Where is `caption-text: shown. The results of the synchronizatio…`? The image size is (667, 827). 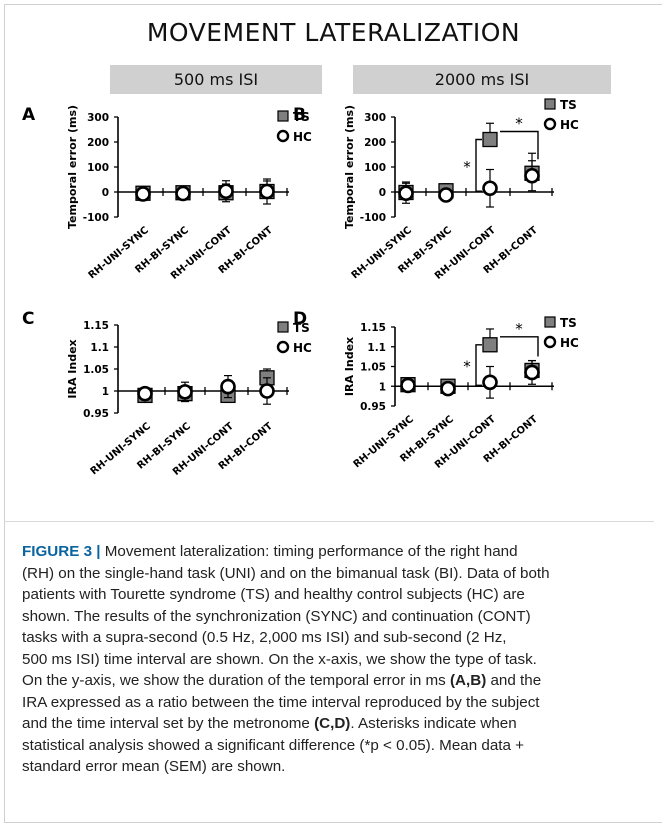 caption-text: shown. The results of the synchronizatio… is located at coordinates (276, 616).